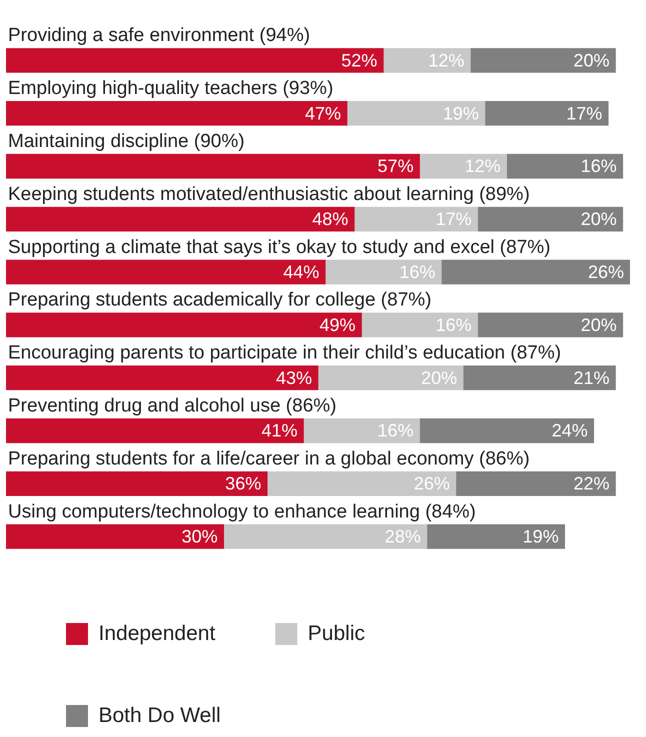 Image resolution: width=646 pixels, height=737 pixels. I want to click on y-tick-label: Using computers/technology to enhance learning (84%), so click(242, 511).